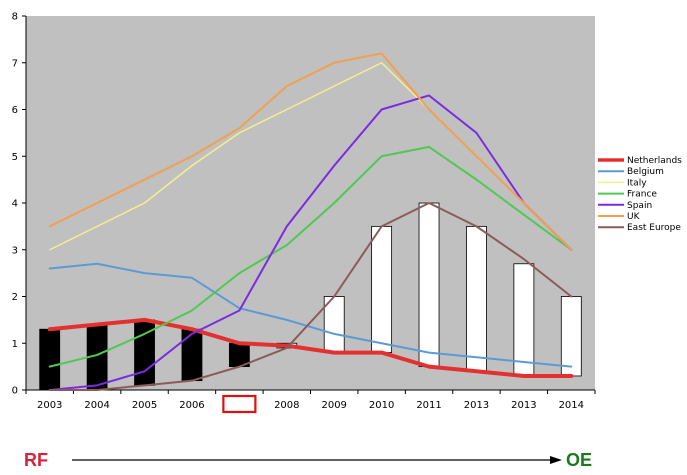 This screenshot has width=687, height=475. I want to click on y-tick-label: 6, so click(15, 110).